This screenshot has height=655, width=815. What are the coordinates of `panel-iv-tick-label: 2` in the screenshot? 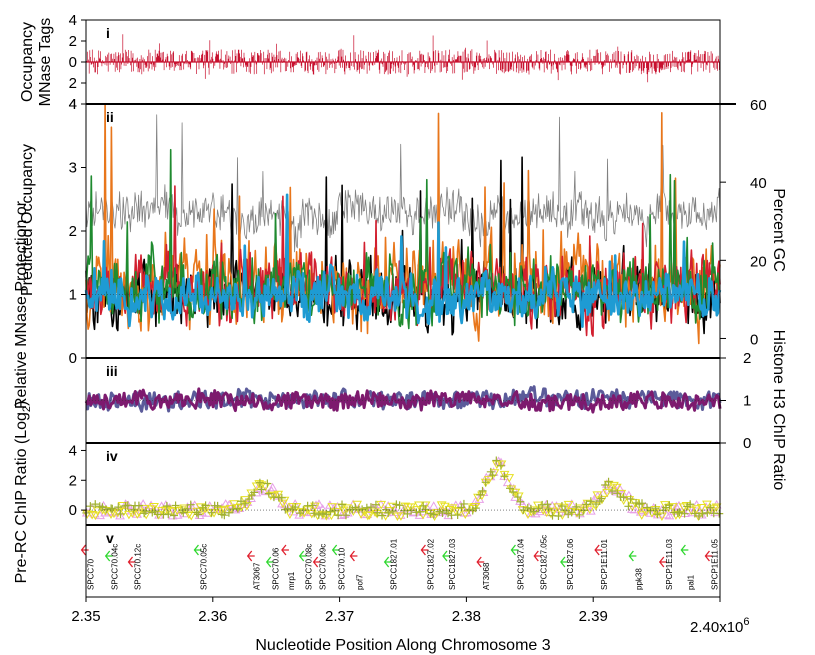 It's located at (73, 480).